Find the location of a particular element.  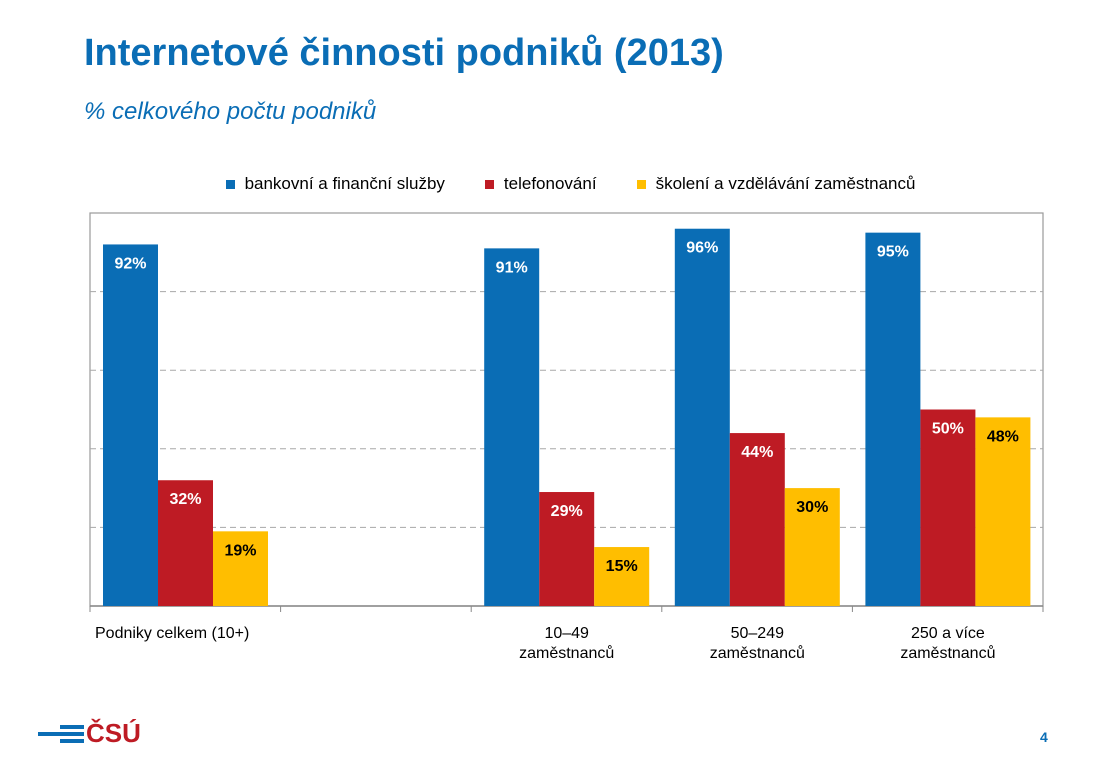

legend-item: školení a vzdělávání zaměstnanců is located at coordinates (776, 184).